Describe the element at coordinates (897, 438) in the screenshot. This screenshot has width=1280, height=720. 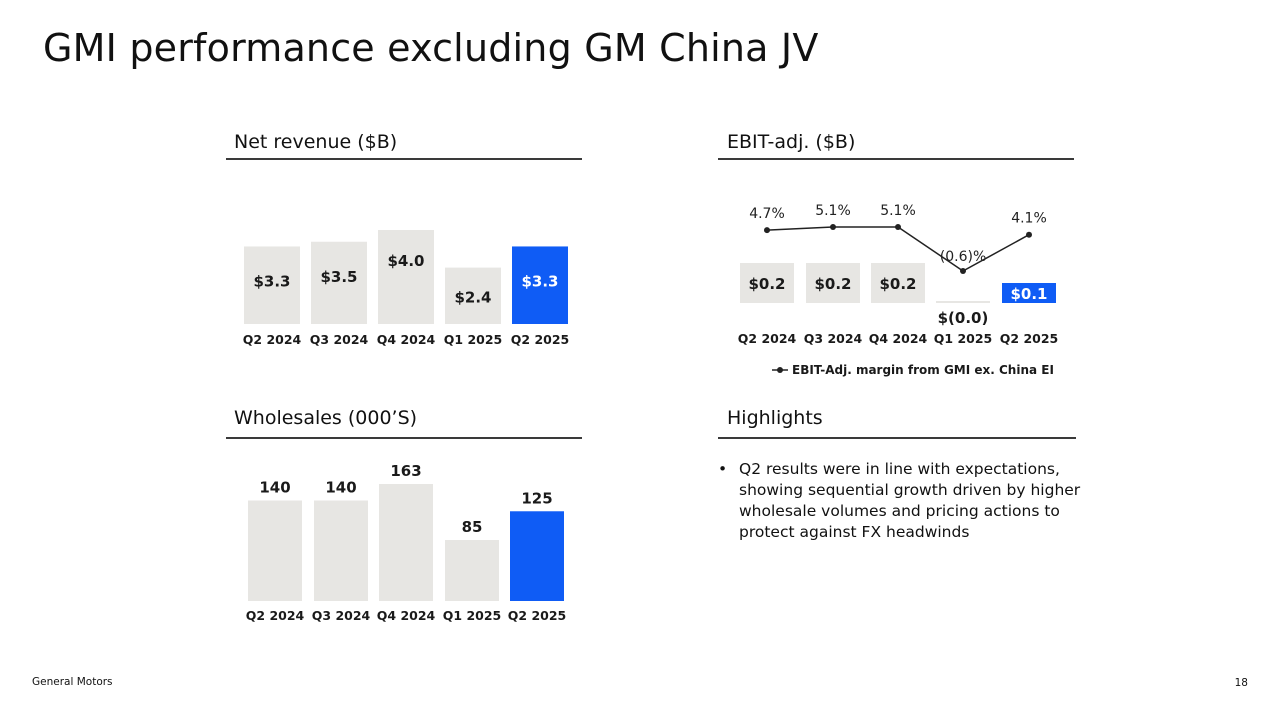
I see `highlights-title-rule` at that location.